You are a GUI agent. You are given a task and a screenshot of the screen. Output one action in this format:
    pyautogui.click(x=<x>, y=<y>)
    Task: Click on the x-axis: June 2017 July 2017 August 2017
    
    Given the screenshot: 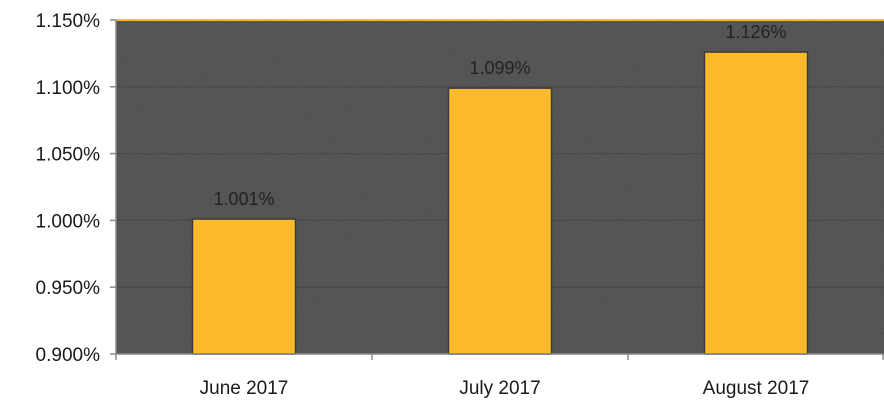 What is the action you would take?
    pyautogui.click(x=499, y=376)
    